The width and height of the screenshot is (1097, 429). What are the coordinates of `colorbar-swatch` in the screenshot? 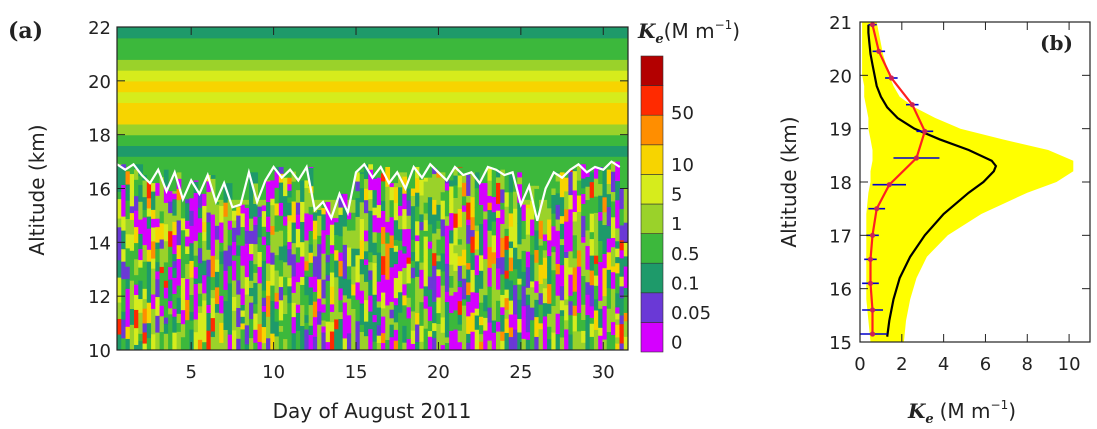 It's located at (652, 100).